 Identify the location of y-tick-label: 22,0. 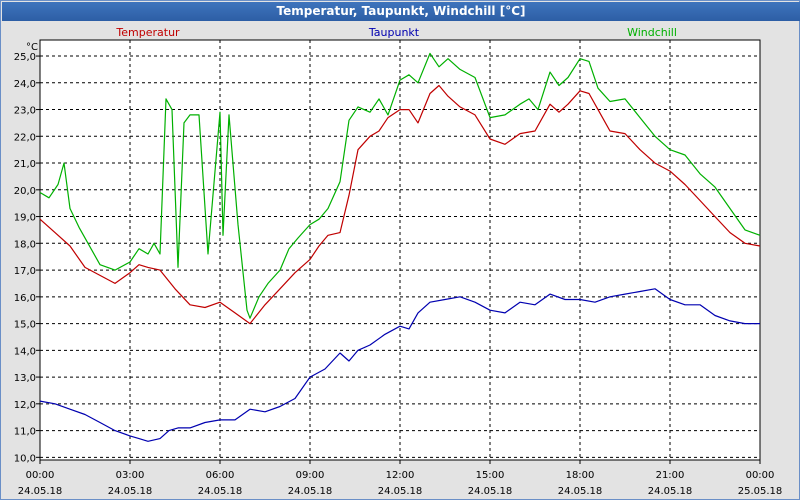
(25, 137).